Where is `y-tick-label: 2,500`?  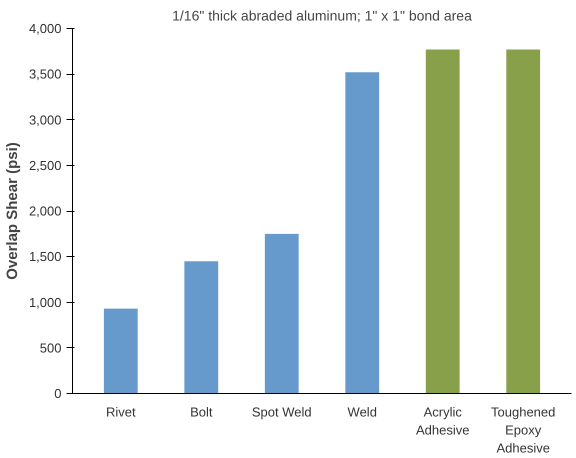
y-tick-label: 2,500 is located at coordinates (45, 165).